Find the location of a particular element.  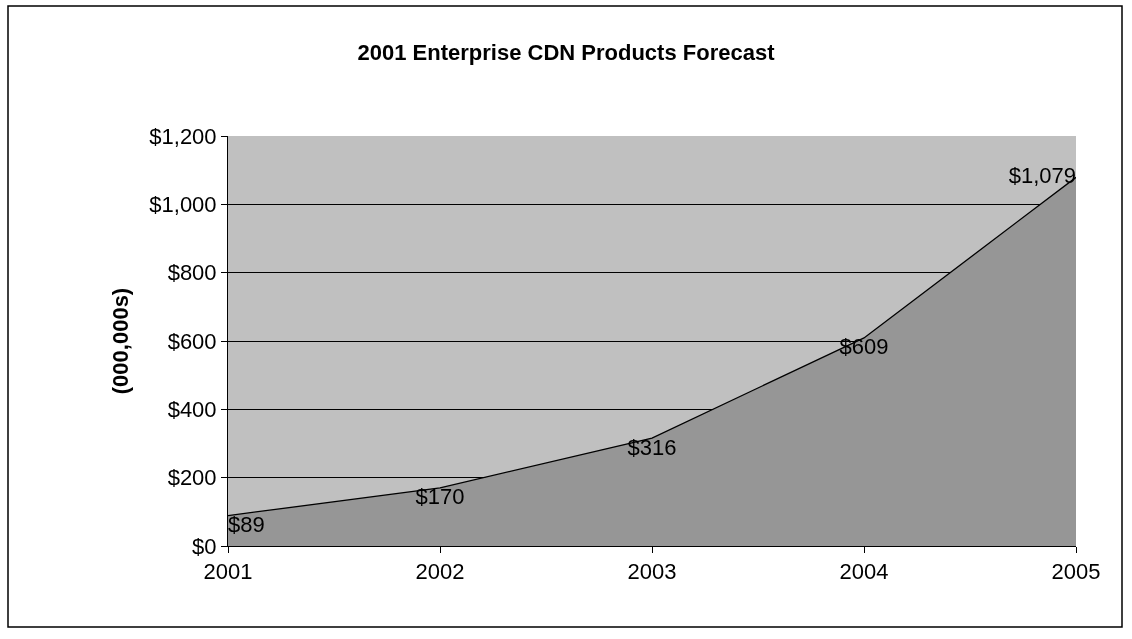

x-tick-label: 2003 is located at coordinates (652, 572).